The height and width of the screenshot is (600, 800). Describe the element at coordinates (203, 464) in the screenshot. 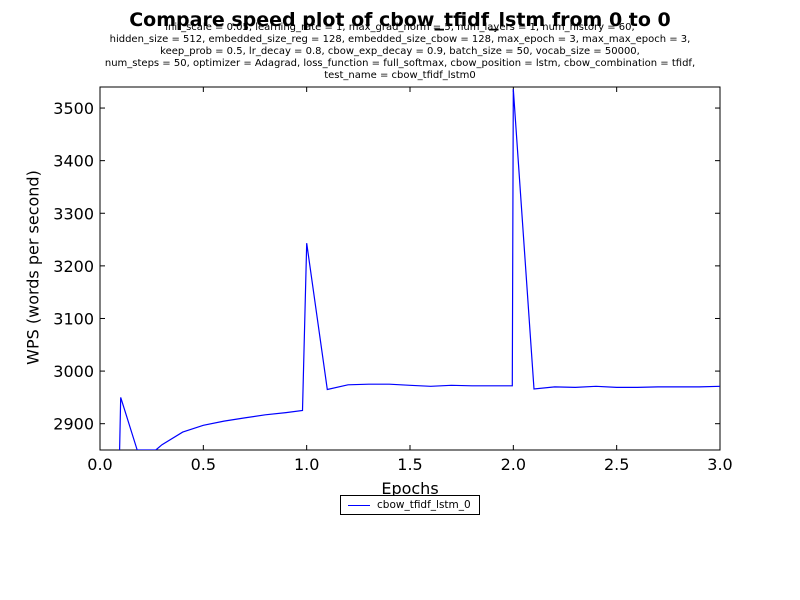

I see `x-tick-label: 0.5` at that location.